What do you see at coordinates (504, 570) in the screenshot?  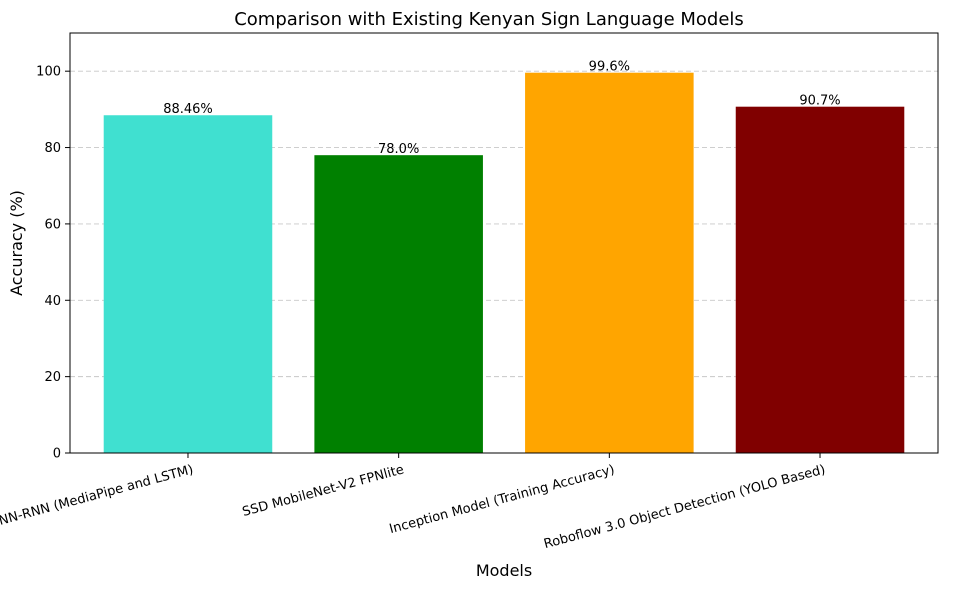 I see `x-axis-label: Models` at bounding box center [504, 570].